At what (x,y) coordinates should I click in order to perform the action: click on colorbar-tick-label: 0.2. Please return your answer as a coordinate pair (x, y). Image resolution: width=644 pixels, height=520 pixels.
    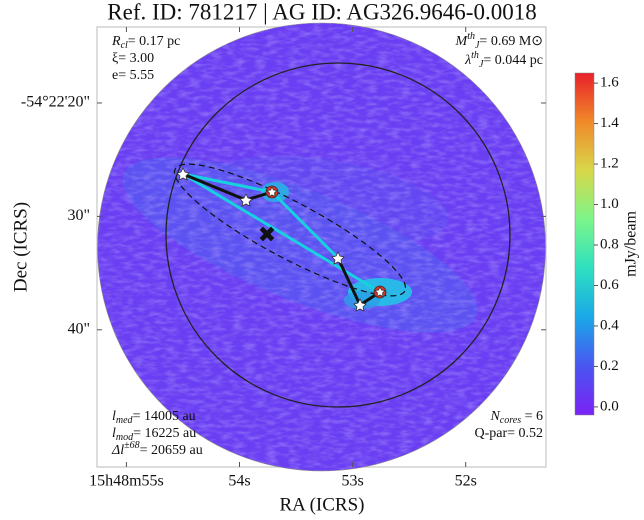
    Looking at the image, I should click on (609, 366).